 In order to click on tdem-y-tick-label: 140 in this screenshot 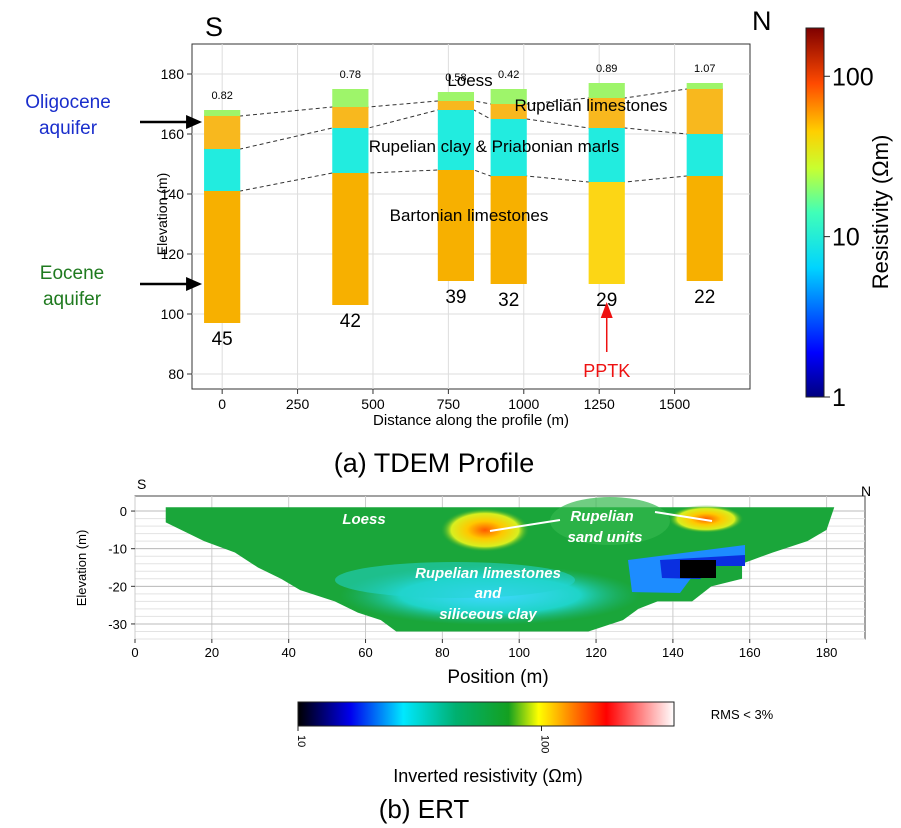, I will do `click(173, 194)`.